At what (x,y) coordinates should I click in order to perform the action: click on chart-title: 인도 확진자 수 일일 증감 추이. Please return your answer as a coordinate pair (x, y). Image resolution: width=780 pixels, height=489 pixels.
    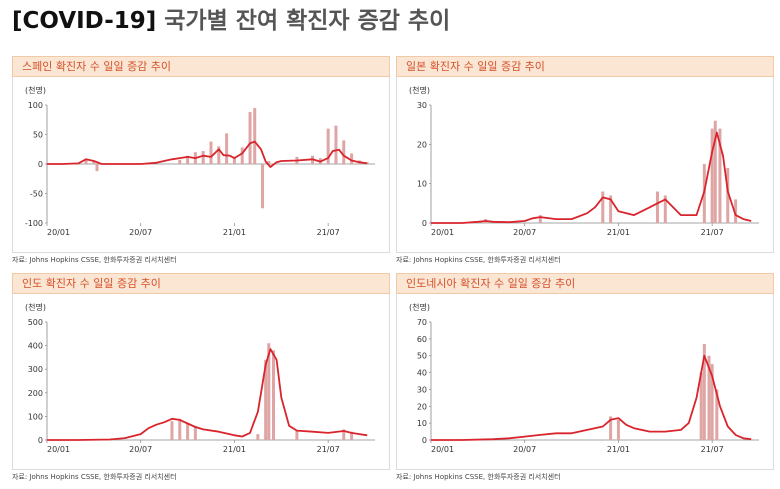
    Looking at the image, I should click on (201, 283).